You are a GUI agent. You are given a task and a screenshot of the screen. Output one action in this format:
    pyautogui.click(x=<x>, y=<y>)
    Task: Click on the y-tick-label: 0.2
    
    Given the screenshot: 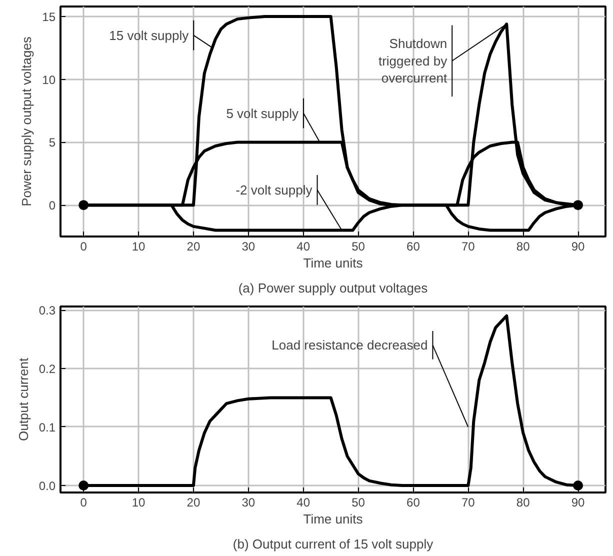 What is the action you would take?
    pyautogui.click(x=47, y=369)
    